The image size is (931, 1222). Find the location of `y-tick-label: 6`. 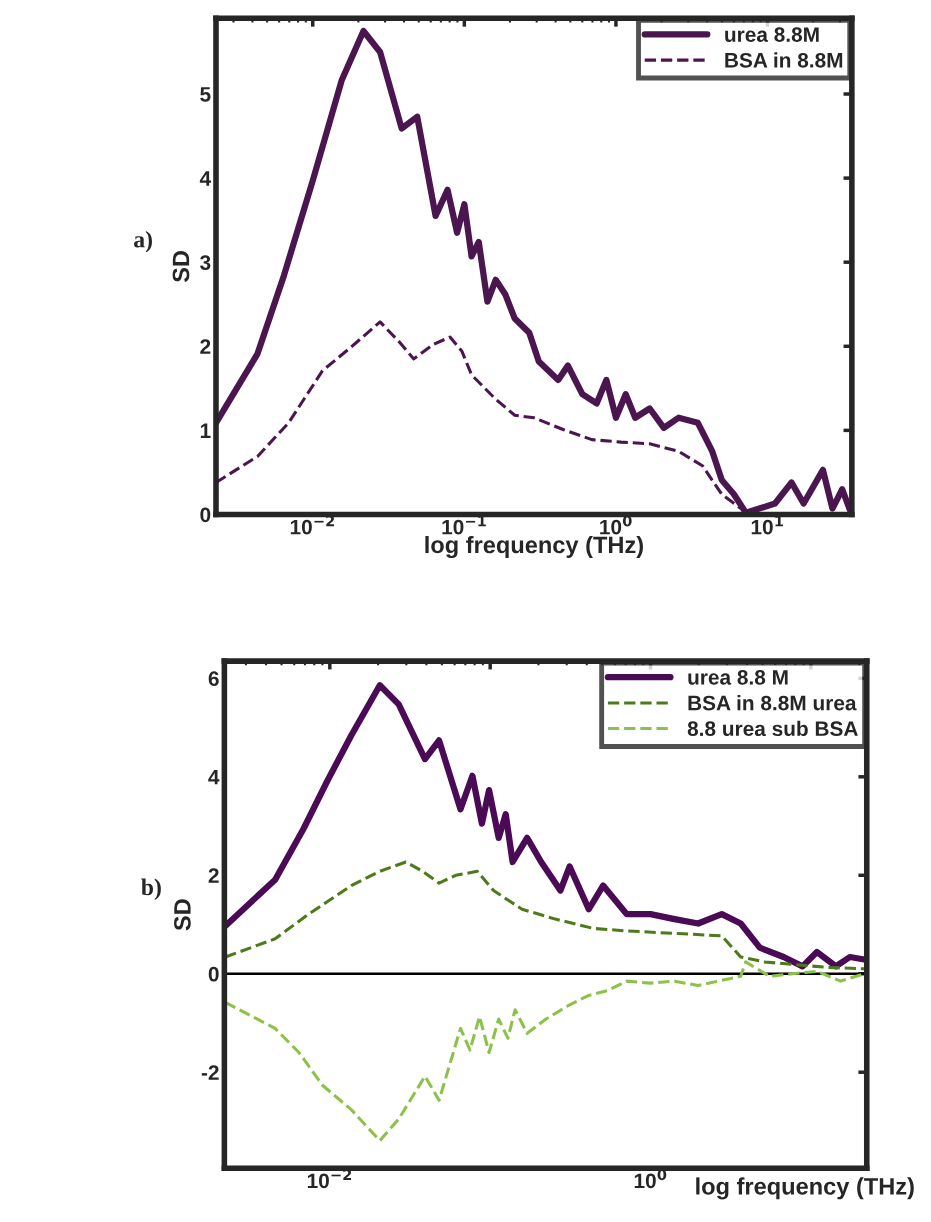

y-tick-label: 6 is located at coordinates (213, 679).